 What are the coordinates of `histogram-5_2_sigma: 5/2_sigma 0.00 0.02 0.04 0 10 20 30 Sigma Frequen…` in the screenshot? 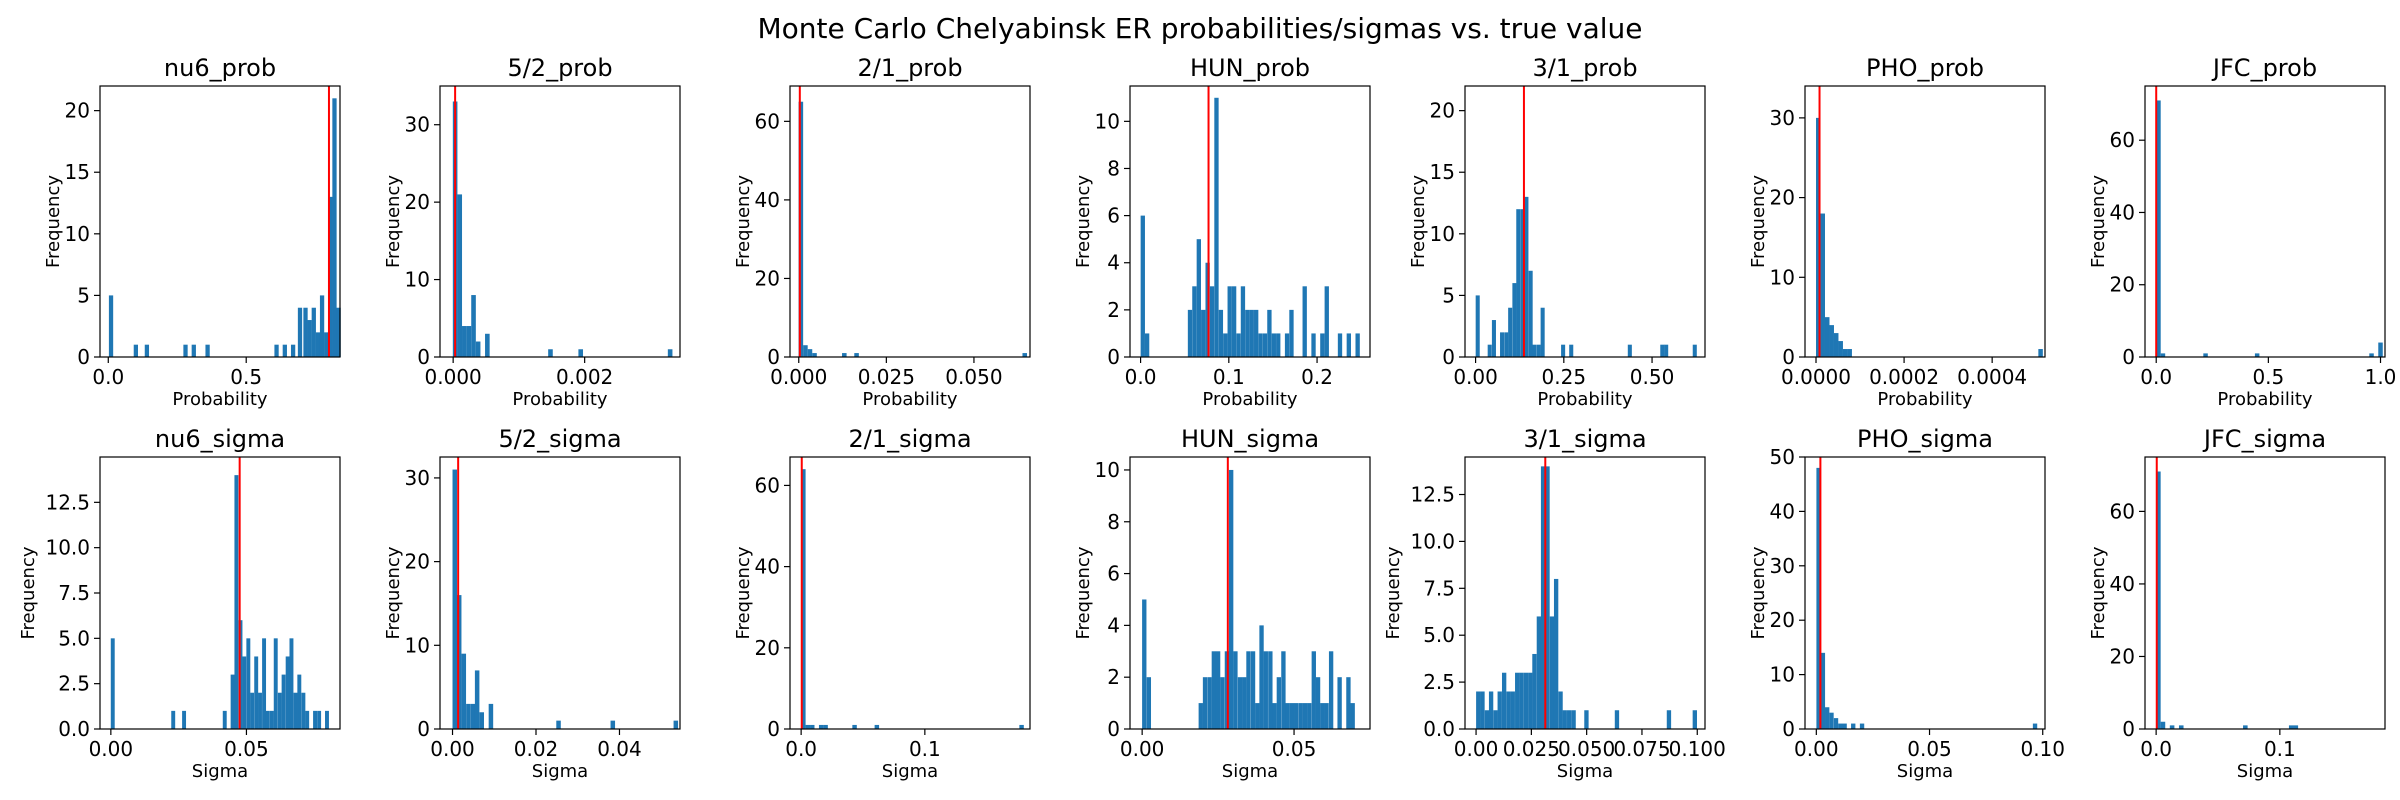 It's located at (532, 603).